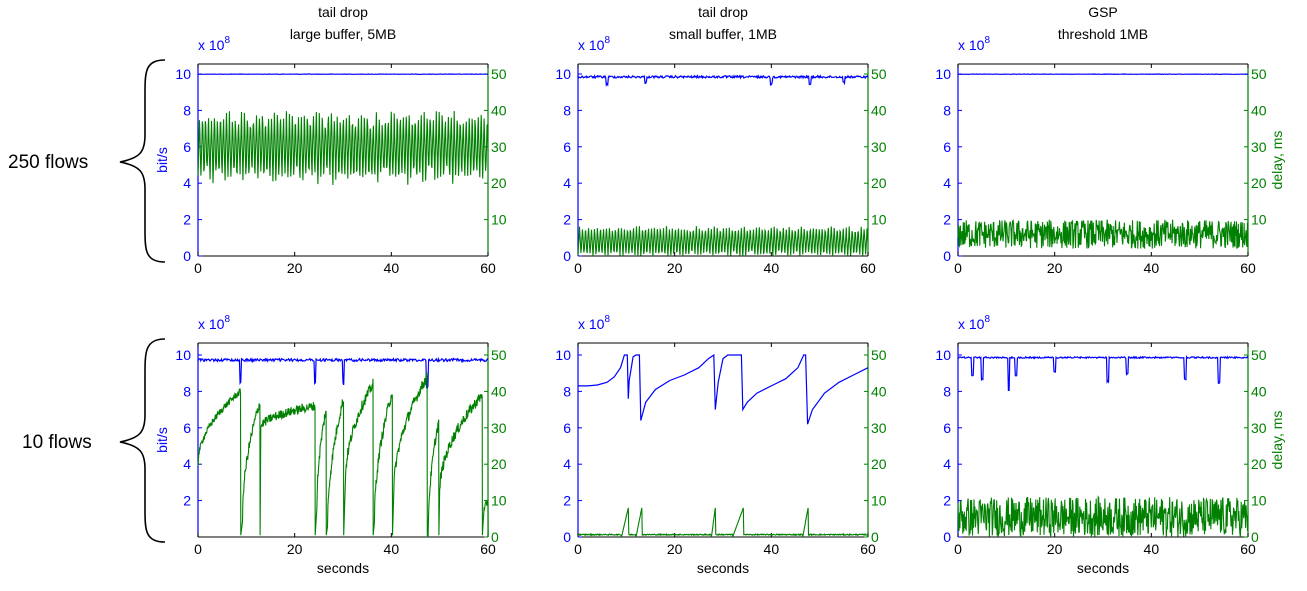 This screenshot has width=1307, height=591. I want to click on row-label-group-top: 250 flows, so click(87, 161).